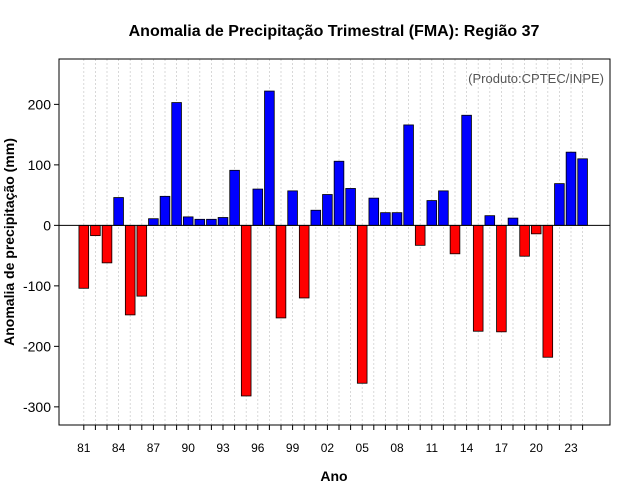  What do you see at coordinates (502, 448) in the screenshot?
I see `x-tick-label: 17` at bounding box center [502, 448].